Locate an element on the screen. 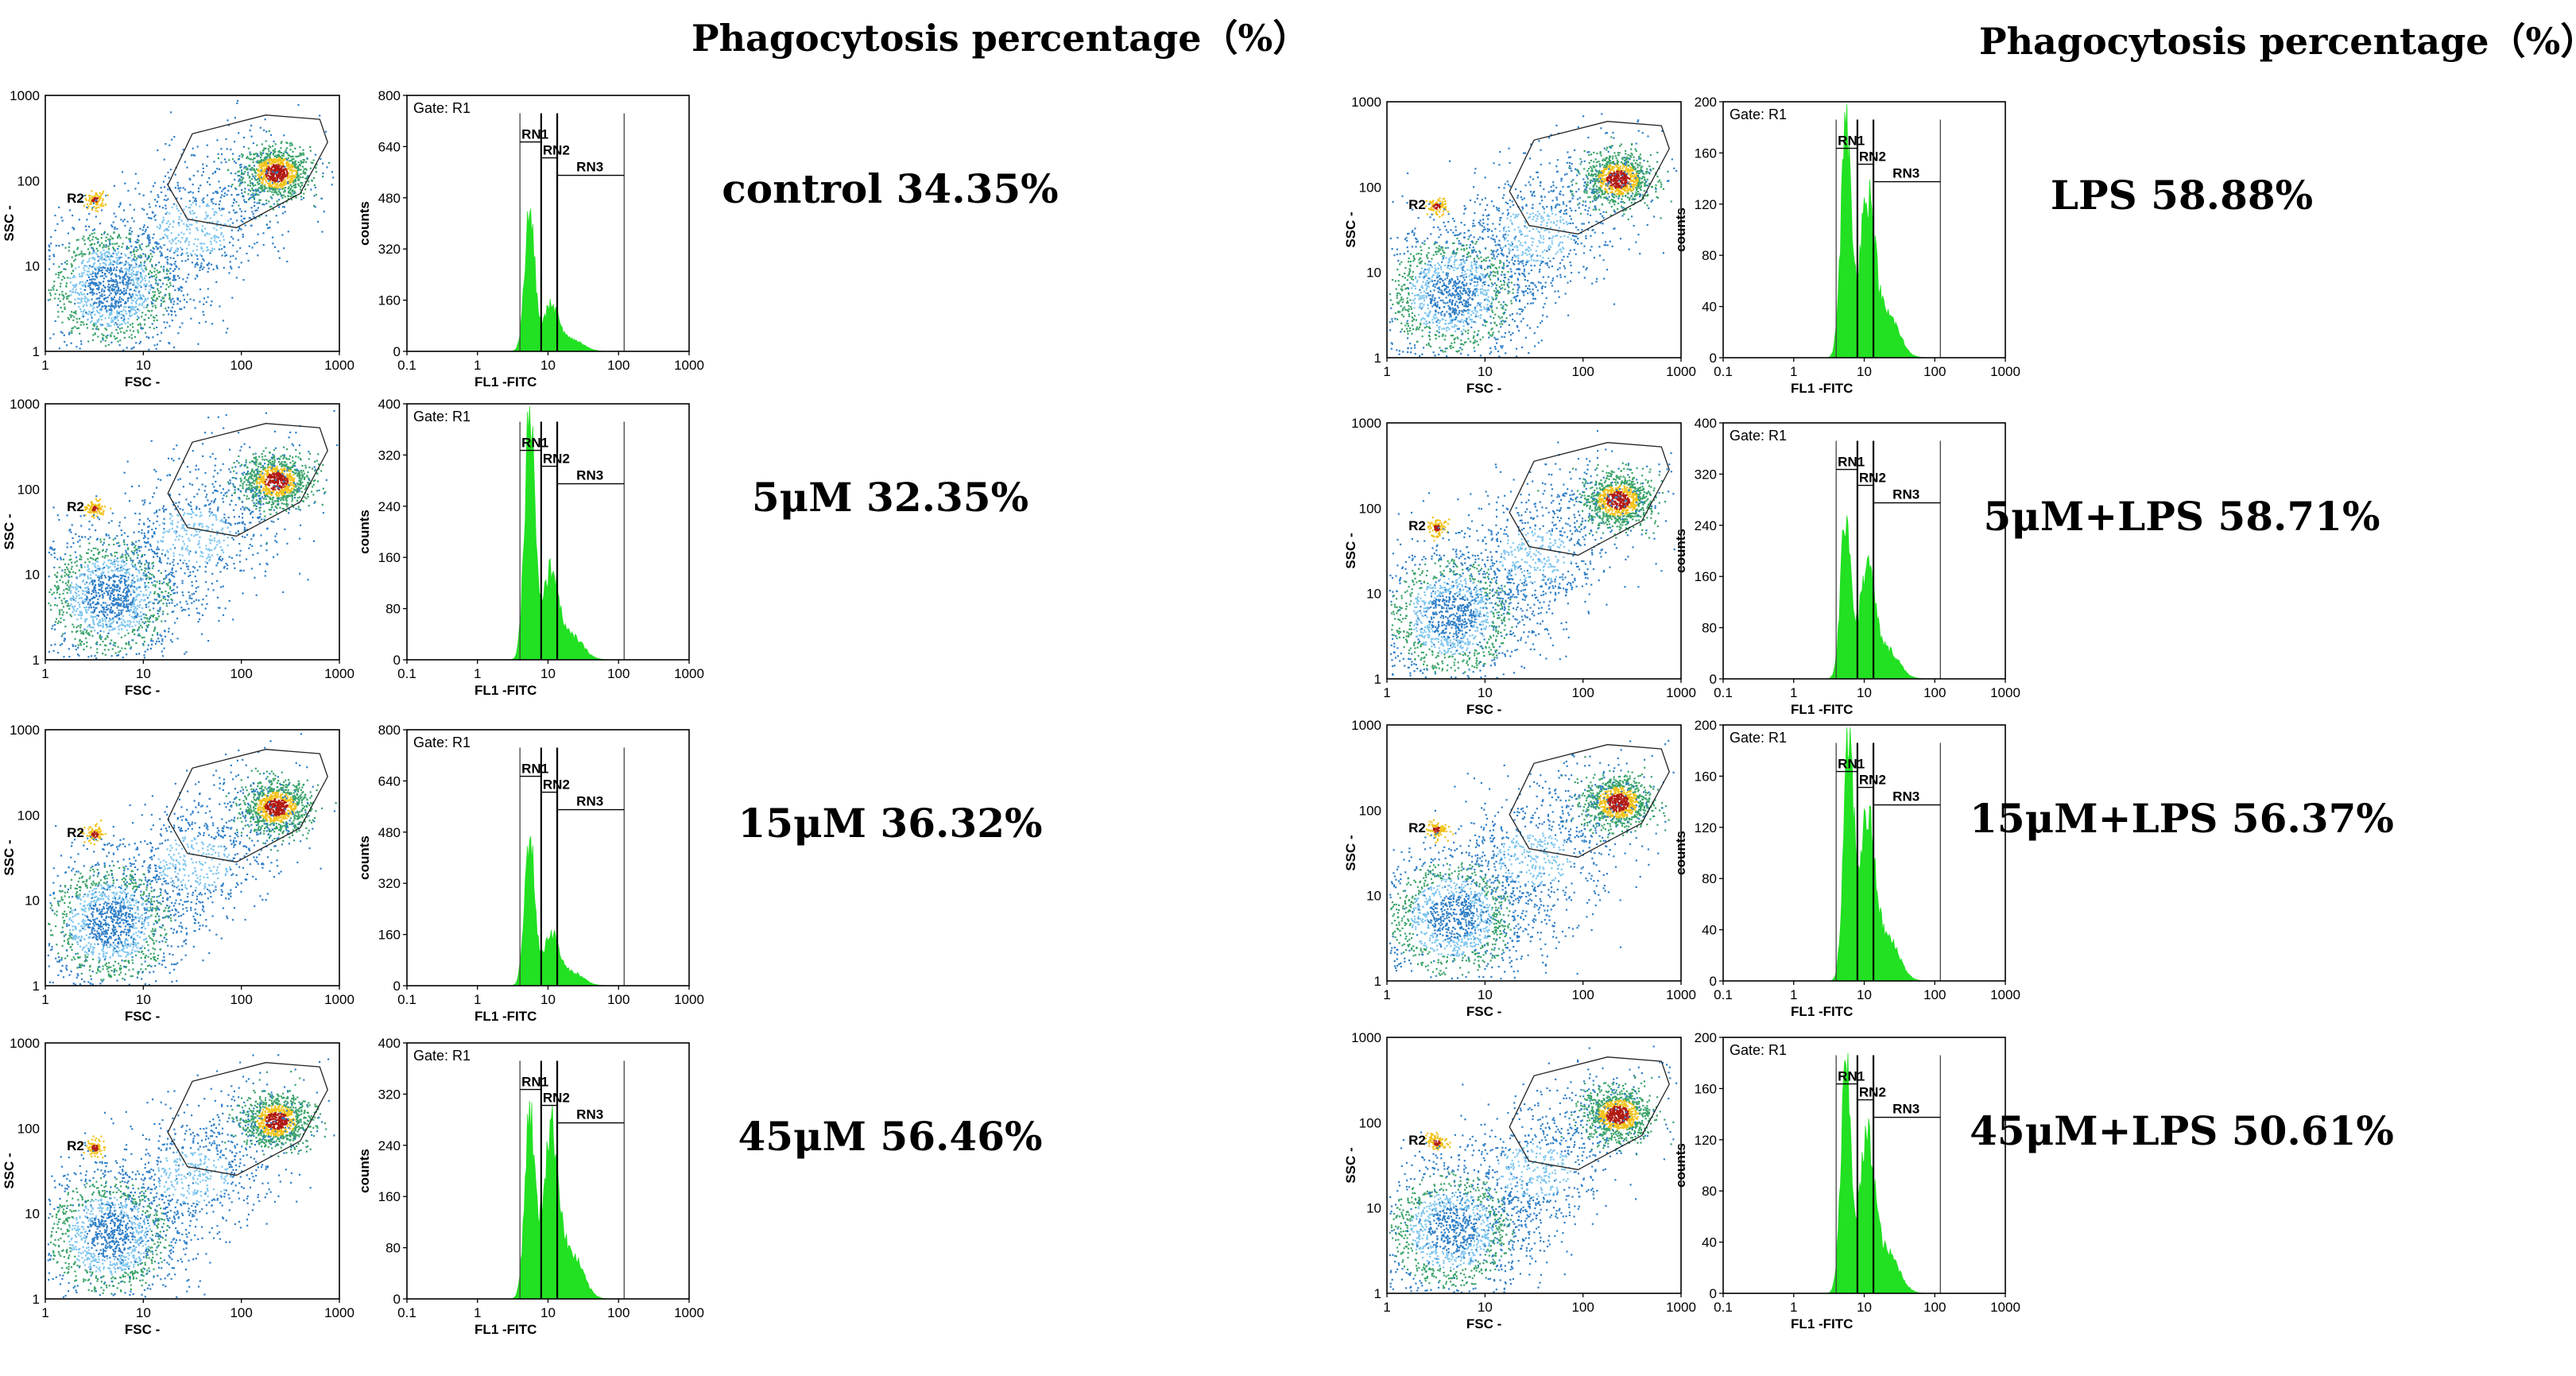 The image size is (2576, 1376). hist-y-tick: 200 is located at coordinates (1706, 1037).